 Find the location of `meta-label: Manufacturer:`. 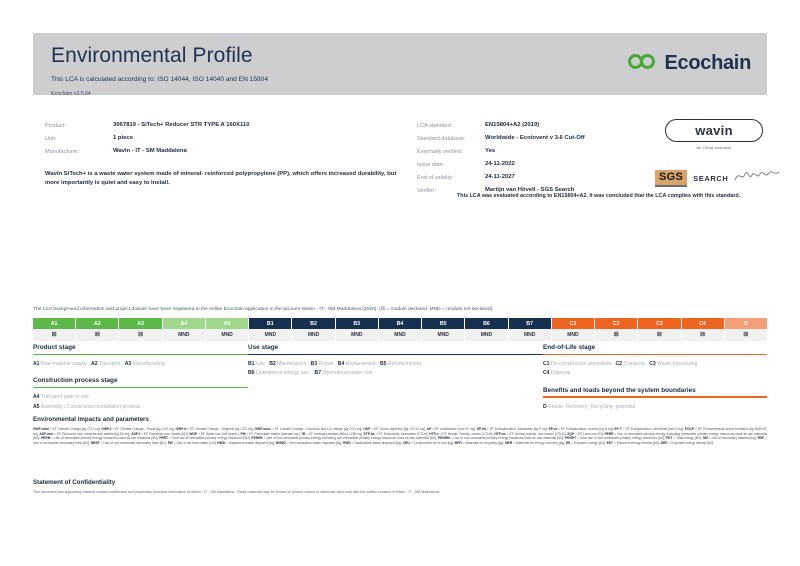

meta-label: Manufacturer: is located at coordinates (62, 152).